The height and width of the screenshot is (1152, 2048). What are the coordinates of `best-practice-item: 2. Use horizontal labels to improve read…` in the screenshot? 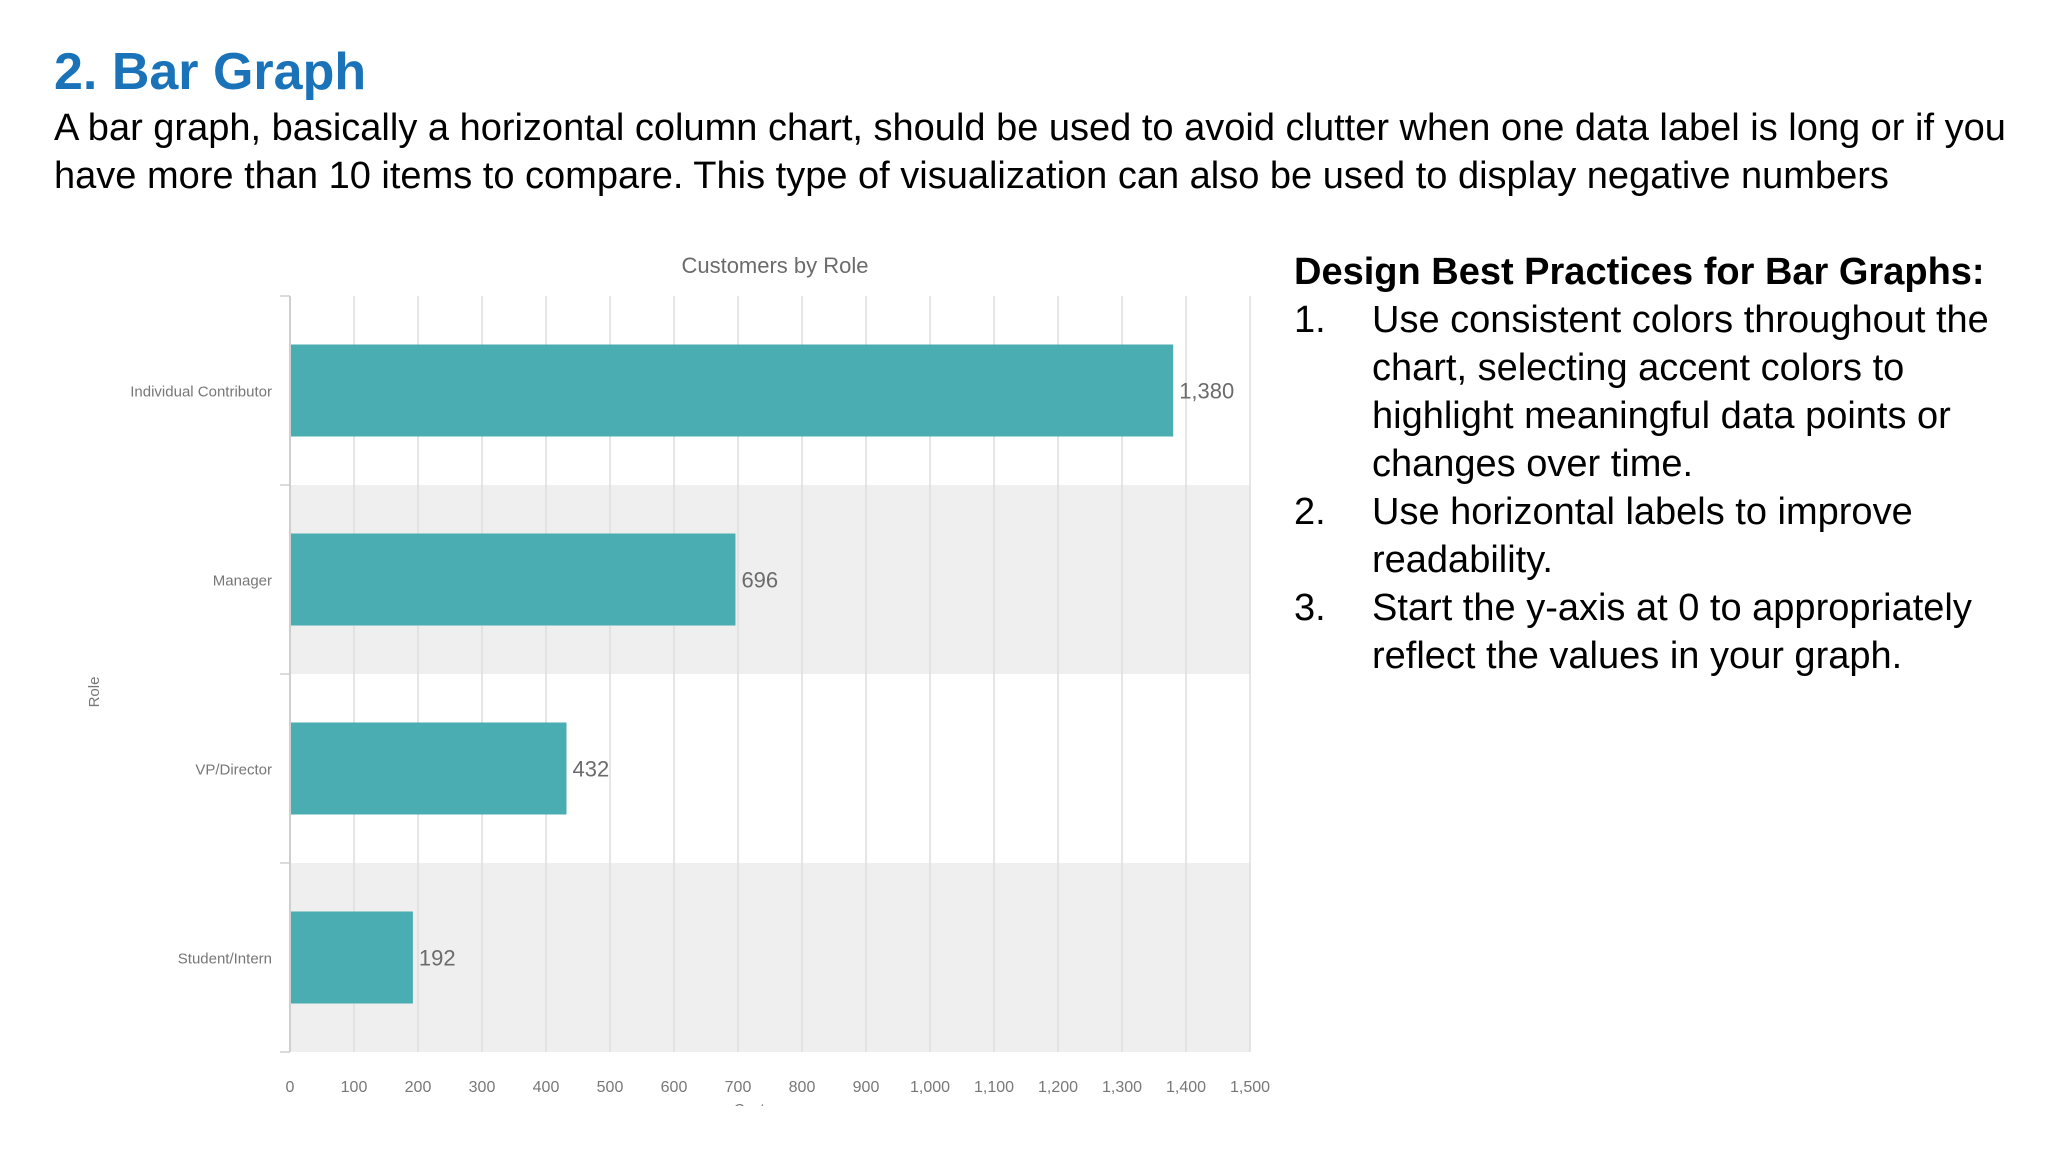 It's located at (1659, 536).